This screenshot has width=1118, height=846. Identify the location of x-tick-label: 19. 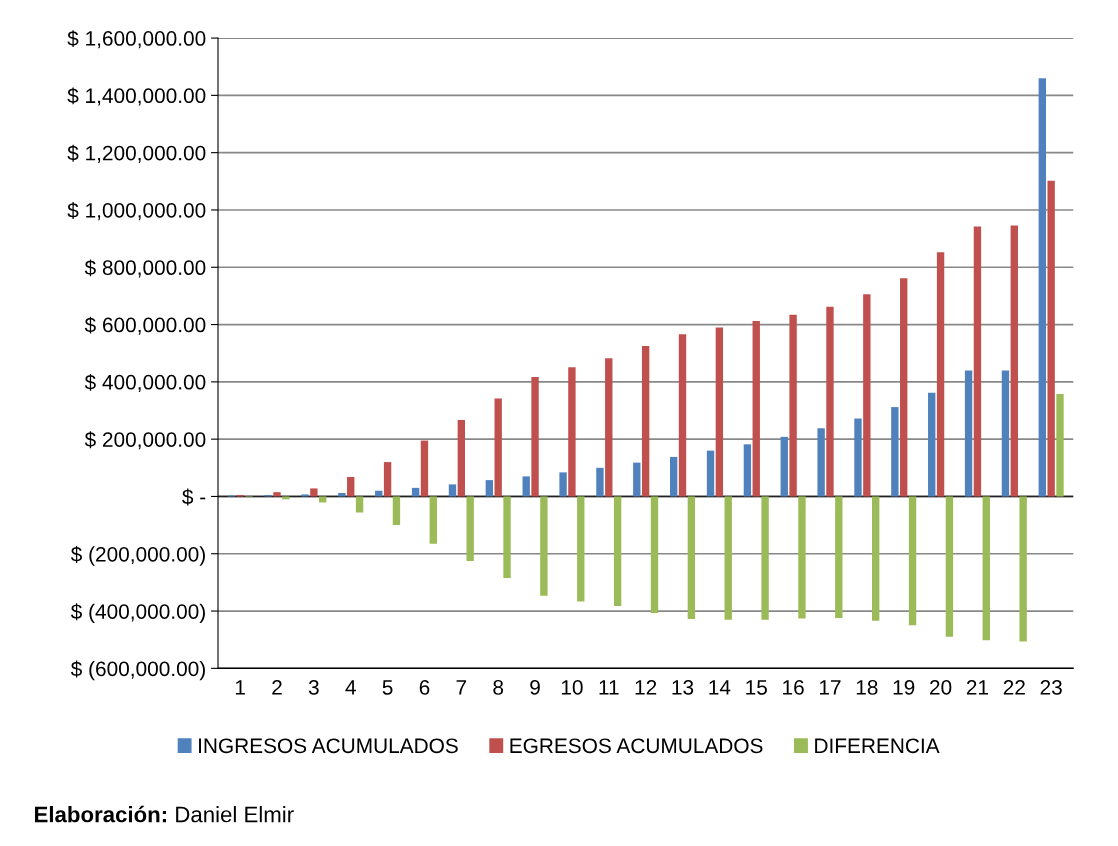
(904, 687).